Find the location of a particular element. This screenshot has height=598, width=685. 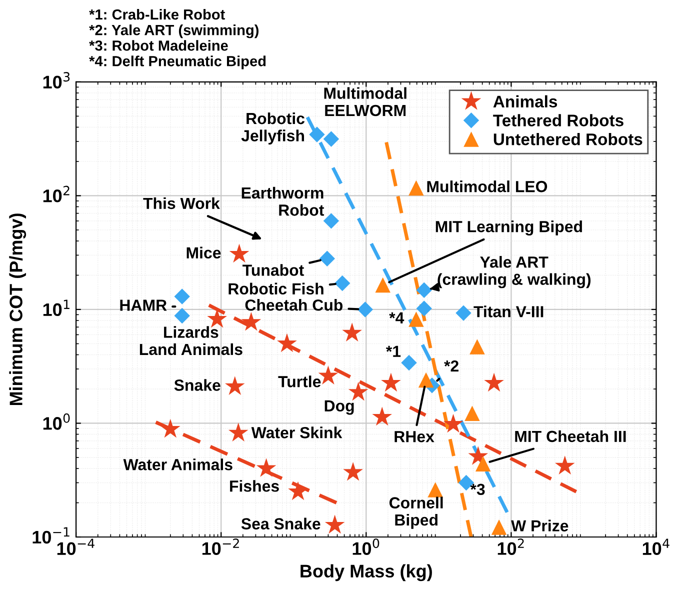

annotation: Robotic Fish is located at coordinates (276, 288).